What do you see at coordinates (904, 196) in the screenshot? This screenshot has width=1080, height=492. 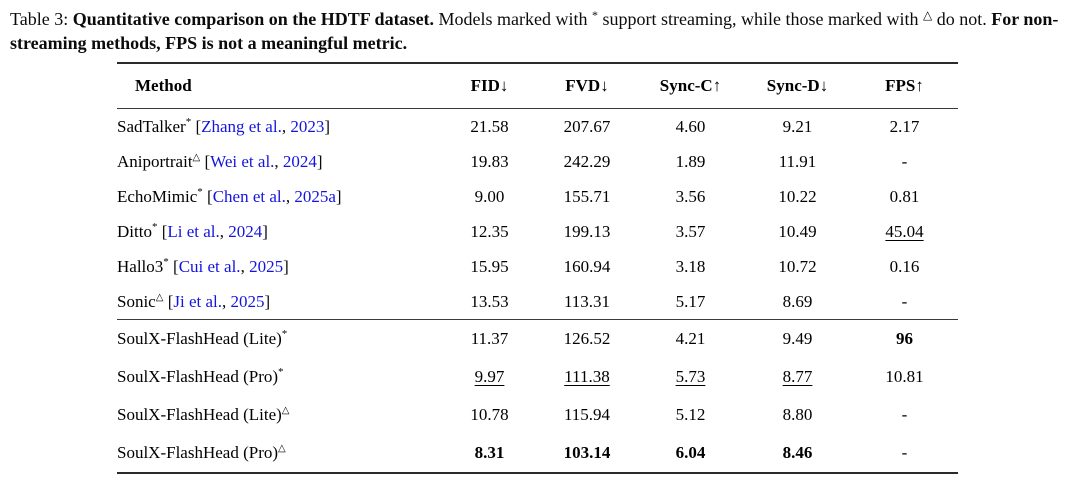 I see `value-cell: 0.81` at bounding box center [904, 196].